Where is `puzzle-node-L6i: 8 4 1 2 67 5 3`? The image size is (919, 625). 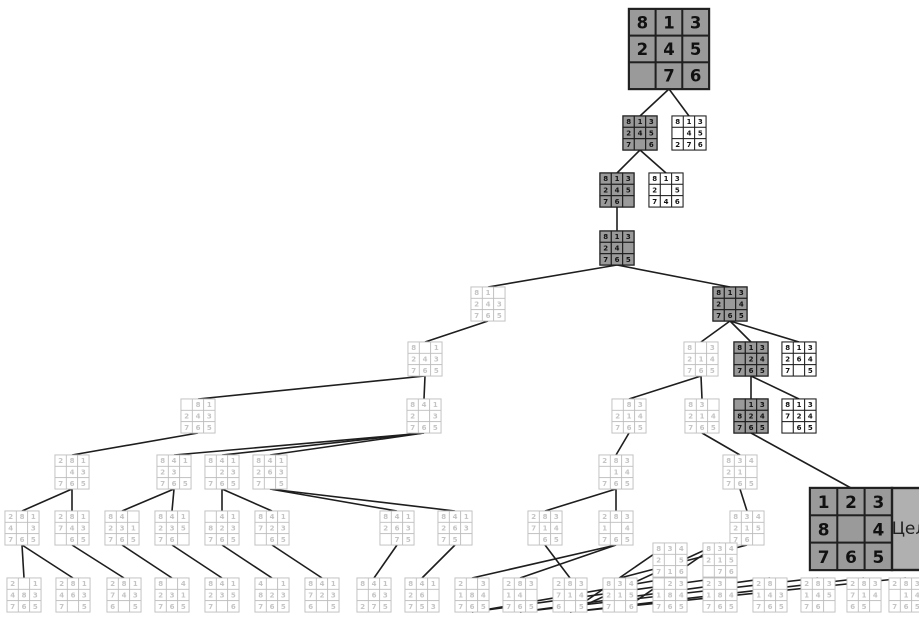 puzzle-node-L6i: 8 4 1 2 67 5 3 is located at coordinates (422, 595).